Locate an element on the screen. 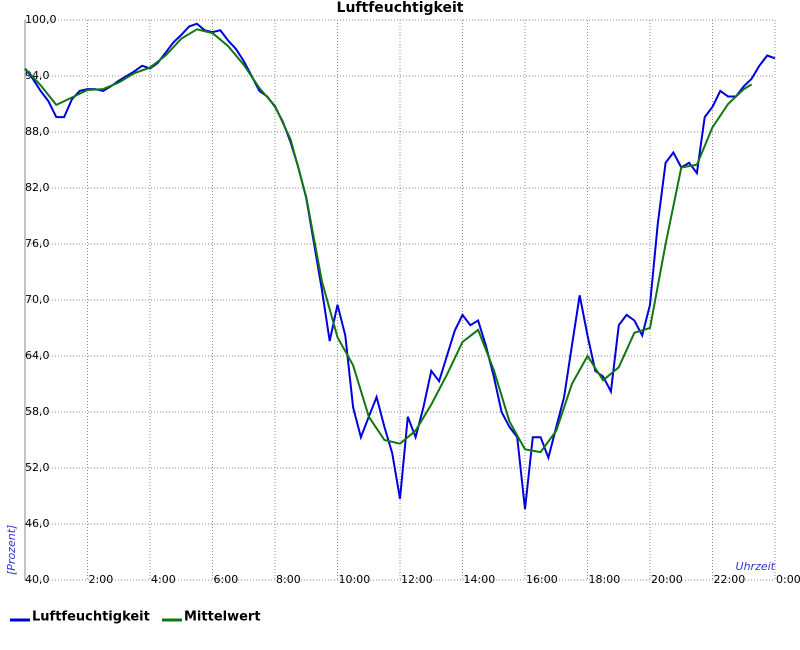 The height and width of the screenshot is (650, 800). y-tick-label: 58,0 is located at coordinates (37, 411).